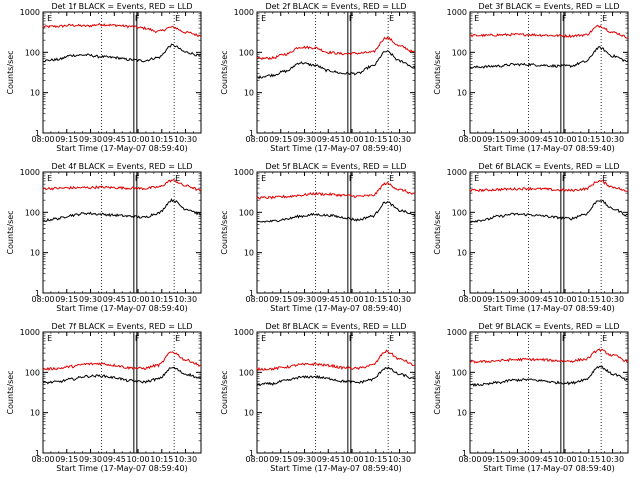 Image resolution: width=640 pixels, height=480 pixels. What do you see at coordinates (121, 6) in the screenshot?
I see `panel-title: Det 1f BLACK = Events, RED = LLD` at bounding box center [121, 6].